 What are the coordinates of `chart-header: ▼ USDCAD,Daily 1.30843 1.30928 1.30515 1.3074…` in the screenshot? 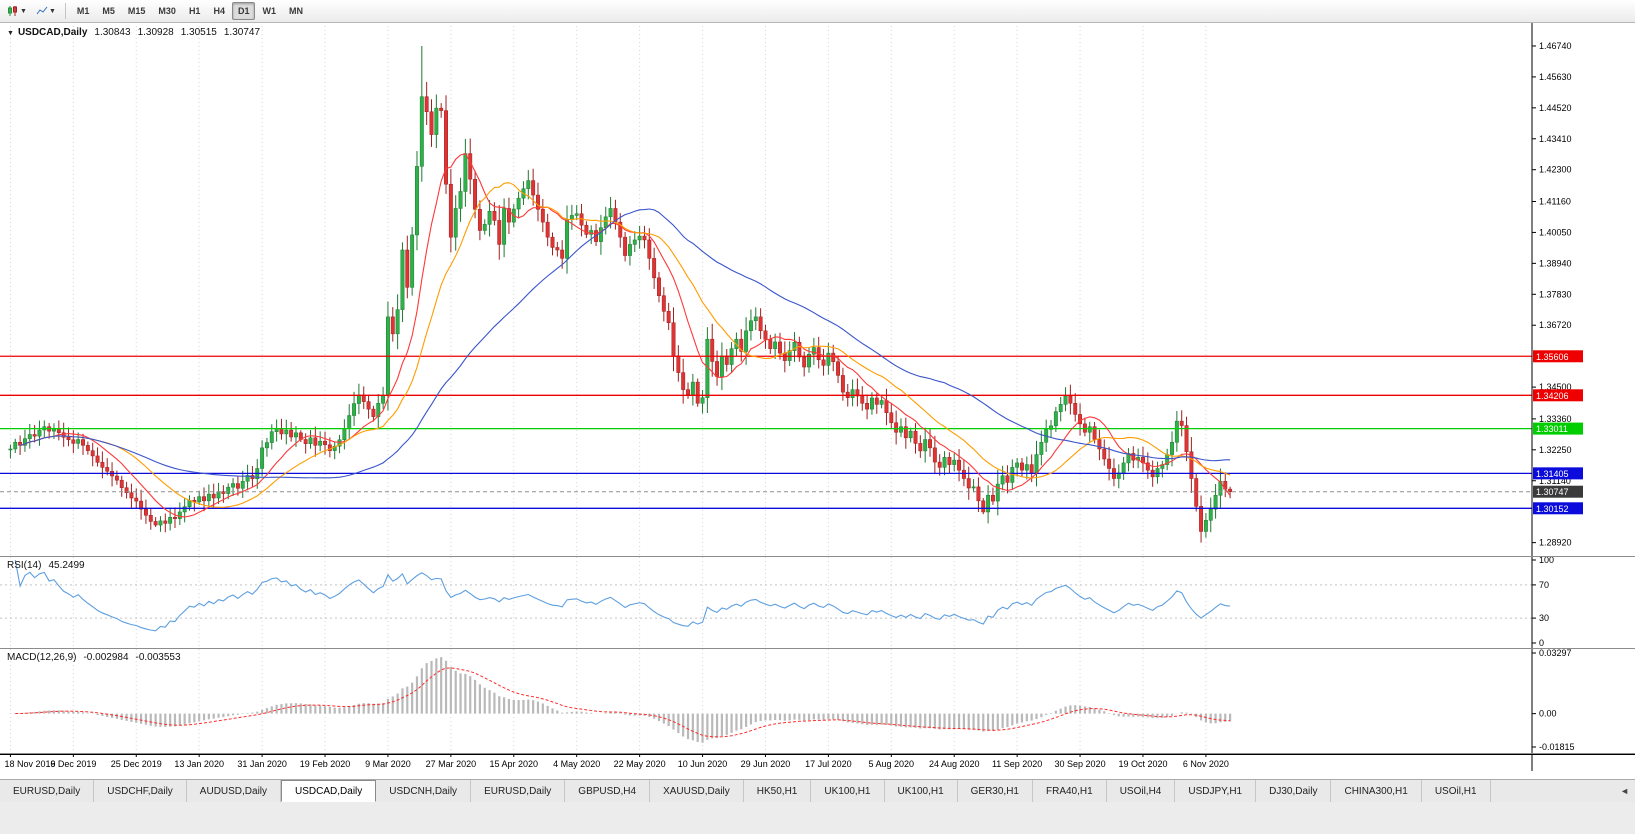 It's located at (133, 32).